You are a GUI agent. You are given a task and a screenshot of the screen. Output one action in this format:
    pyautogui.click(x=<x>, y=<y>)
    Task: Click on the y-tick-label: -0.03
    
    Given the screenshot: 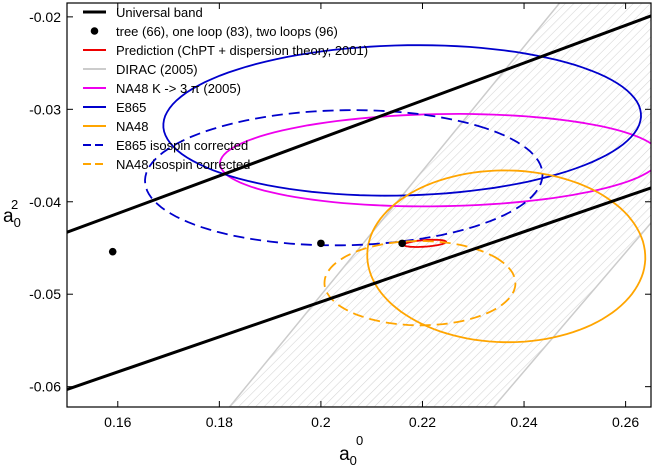 What is the action you would take?
    pyautogui.click(x=45, y=109)
    